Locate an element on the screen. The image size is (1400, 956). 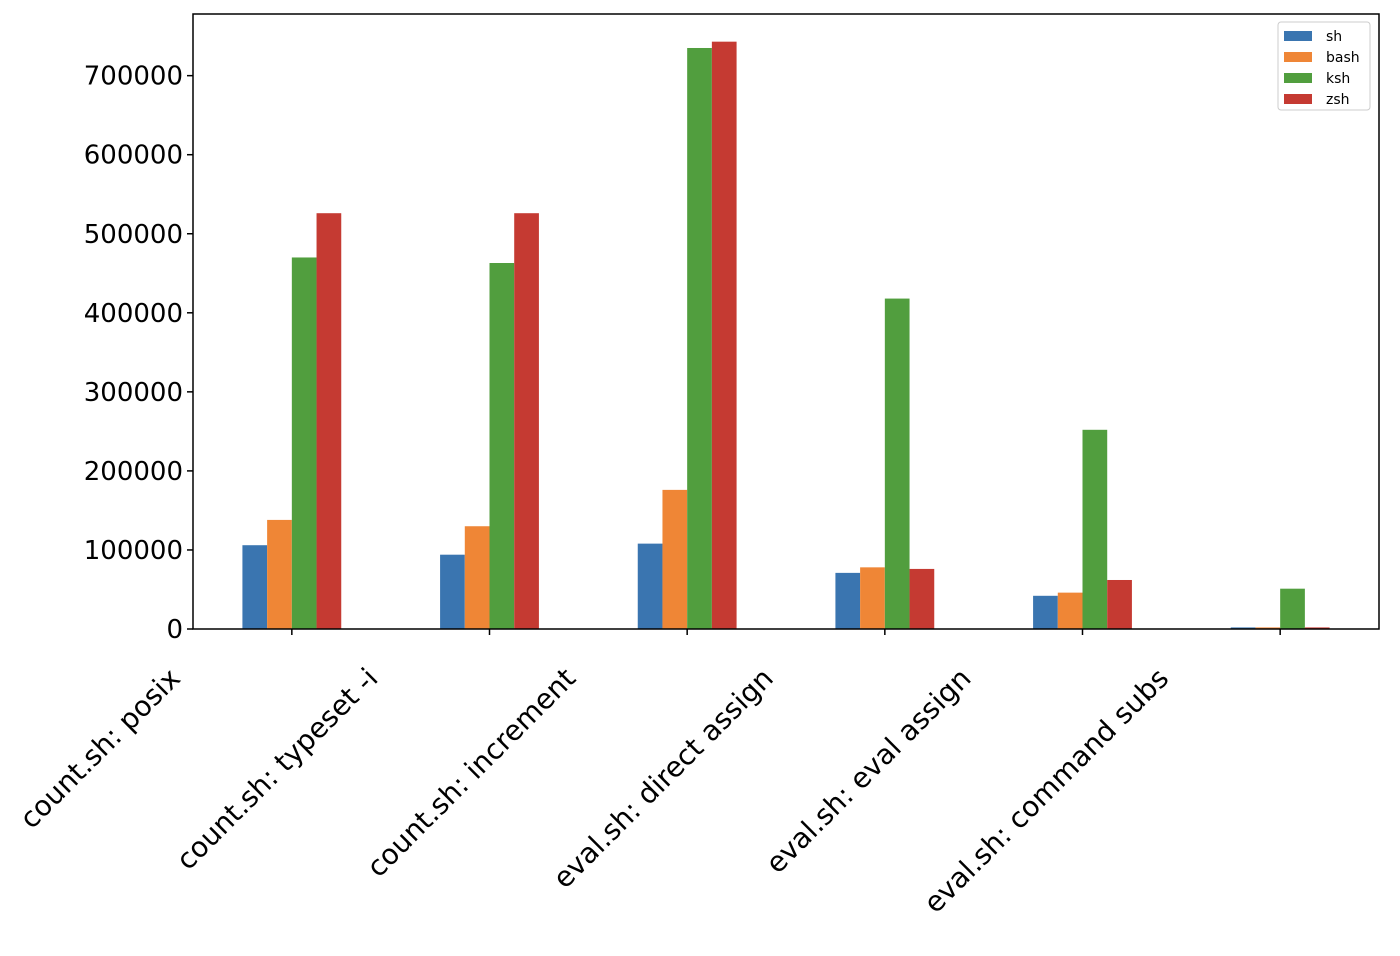
legend-swatch-ksh is located at coordinates (1298, 78).